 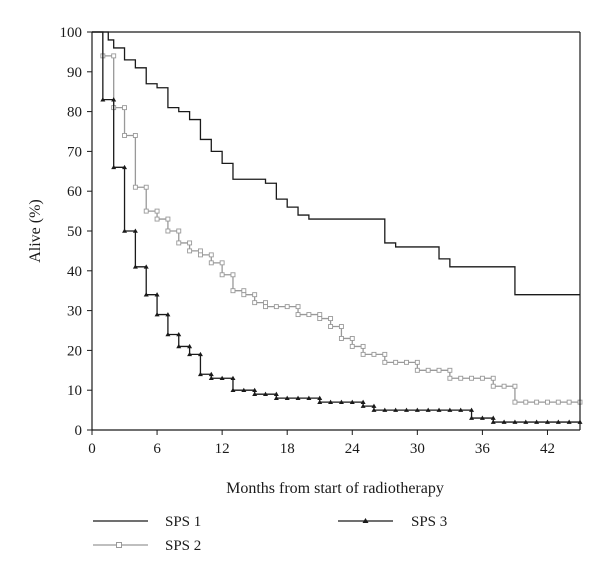 What do you see at coordinates (183, 522) in the screenshot?
I see `legend-label-sps-1: SPS 1` at bounding box center [183, 522].